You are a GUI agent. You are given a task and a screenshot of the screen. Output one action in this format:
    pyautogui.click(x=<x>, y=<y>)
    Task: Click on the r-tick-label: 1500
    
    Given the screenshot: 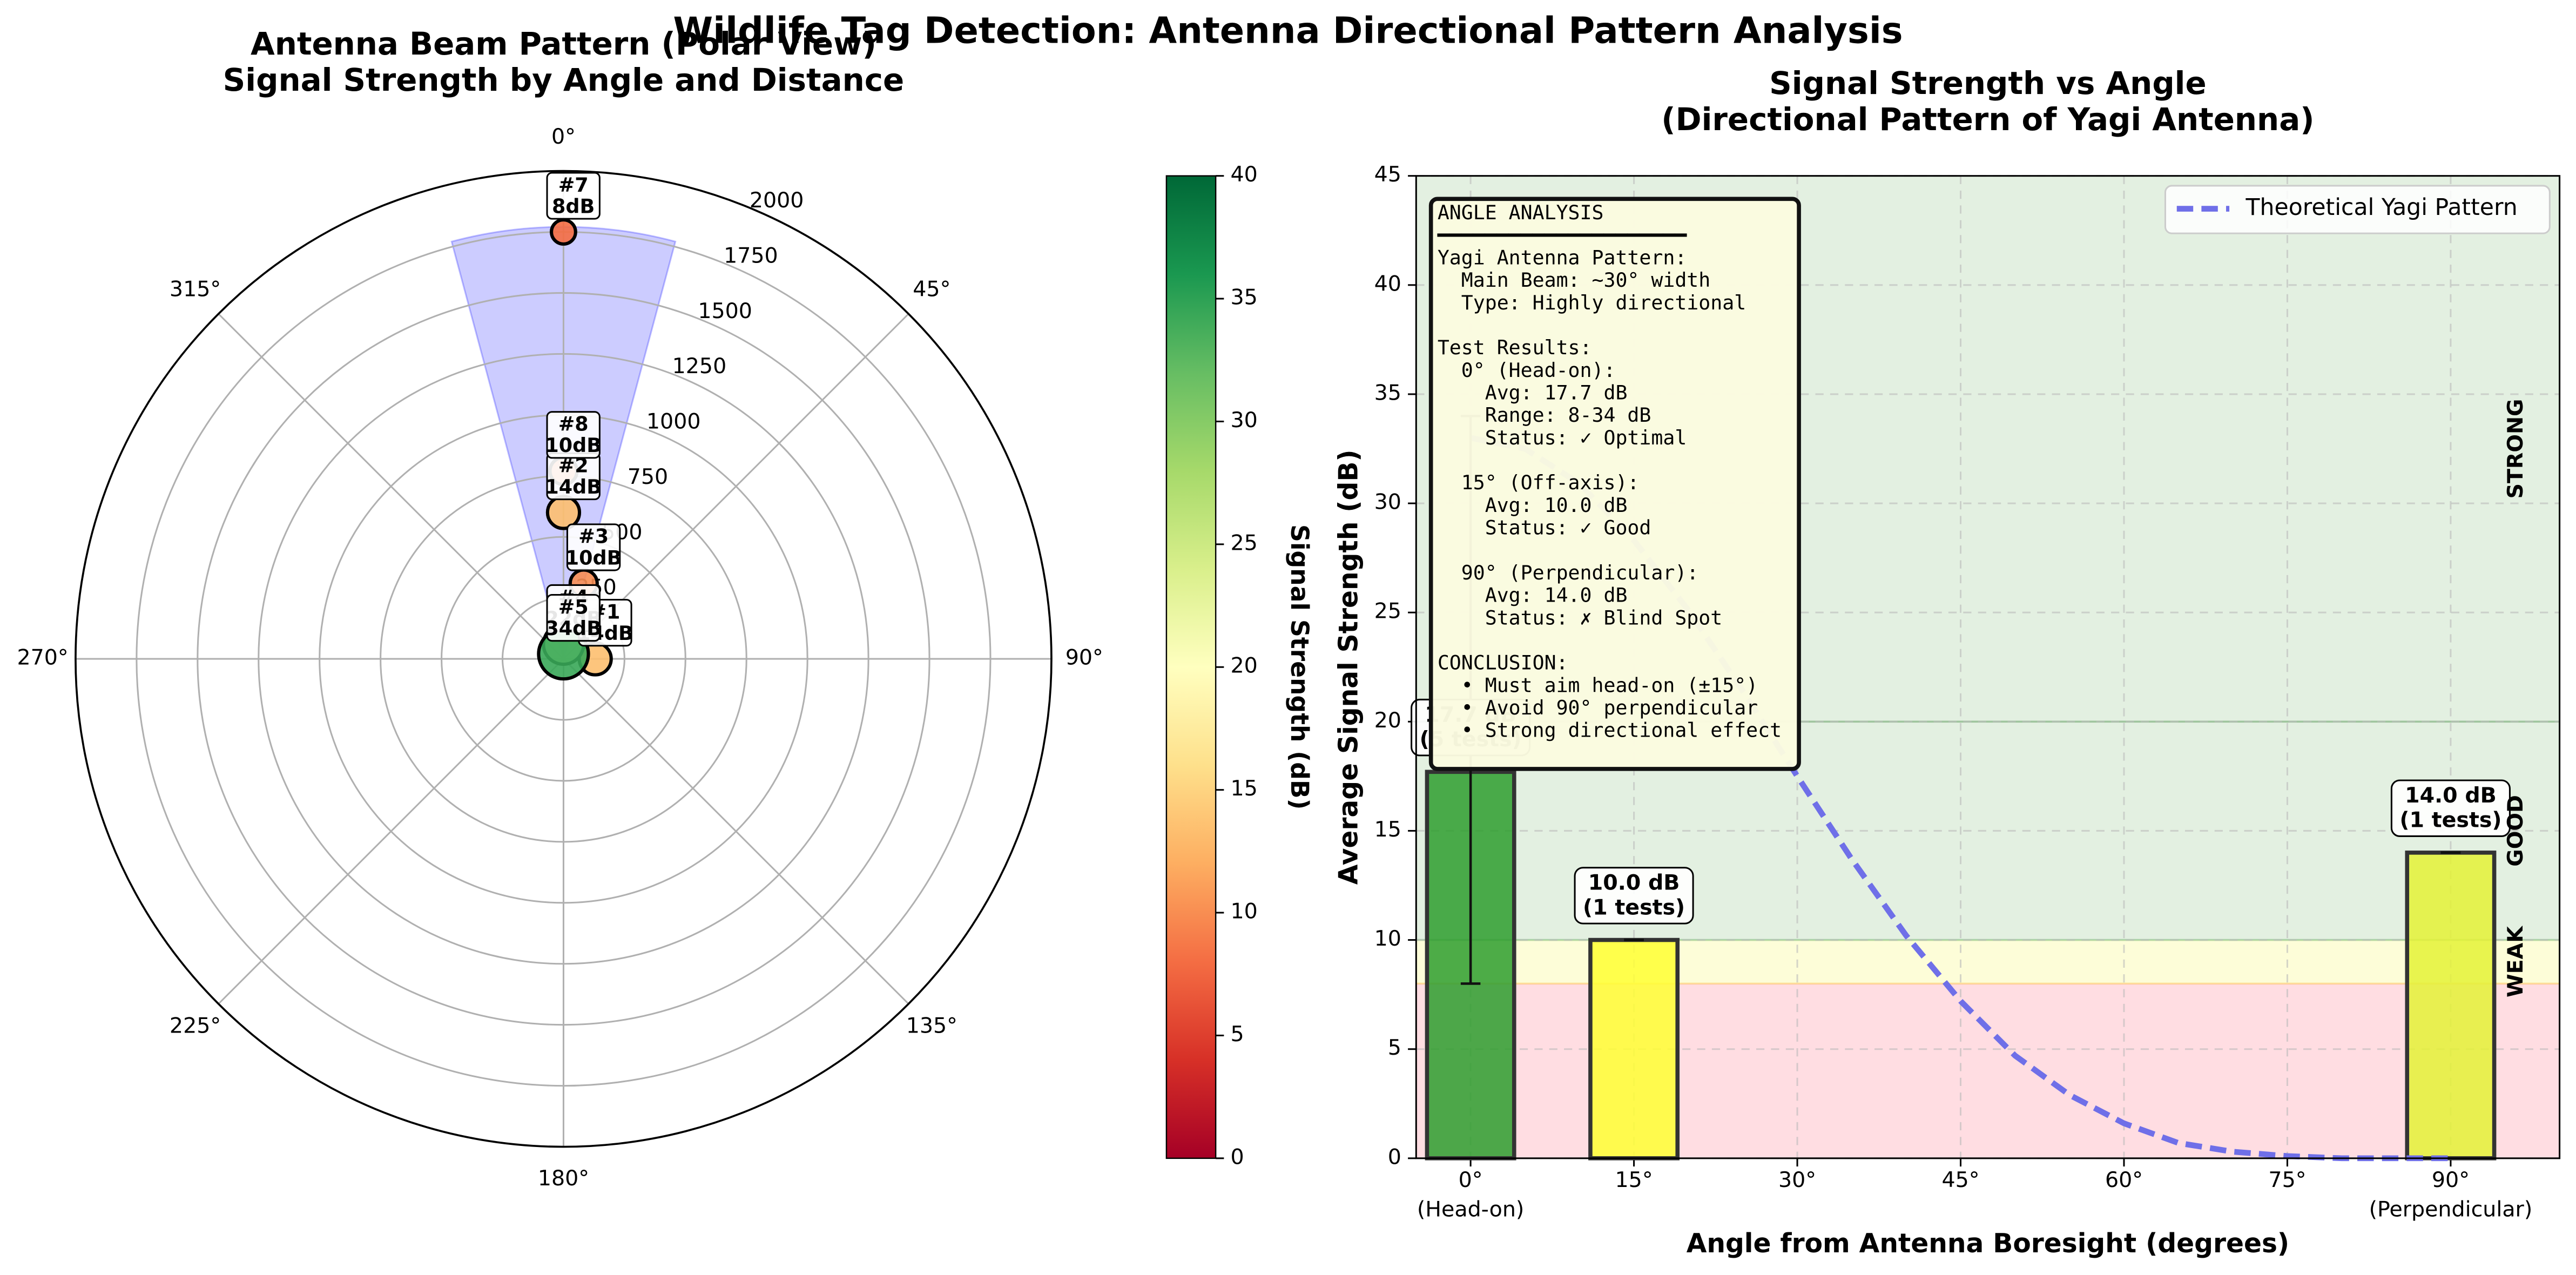 What is the action you would take?
    pyautogui.click(x=725, y=311)
    